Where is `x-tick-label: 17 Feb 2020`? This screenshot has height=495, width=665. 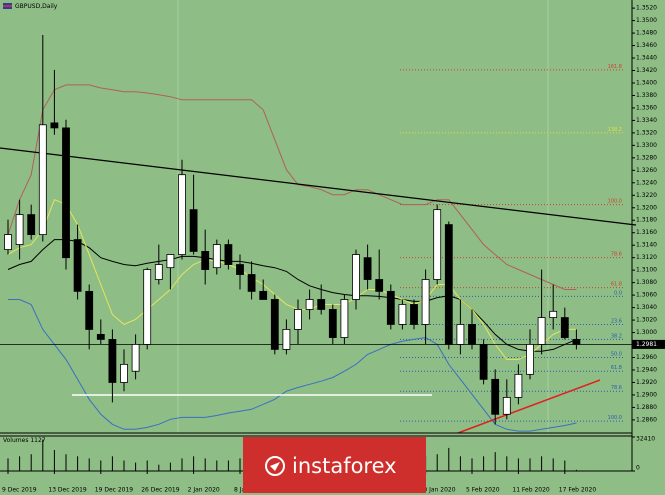
x-tick-label: 17 Feb 2020 is located at coordinates (578, 490).